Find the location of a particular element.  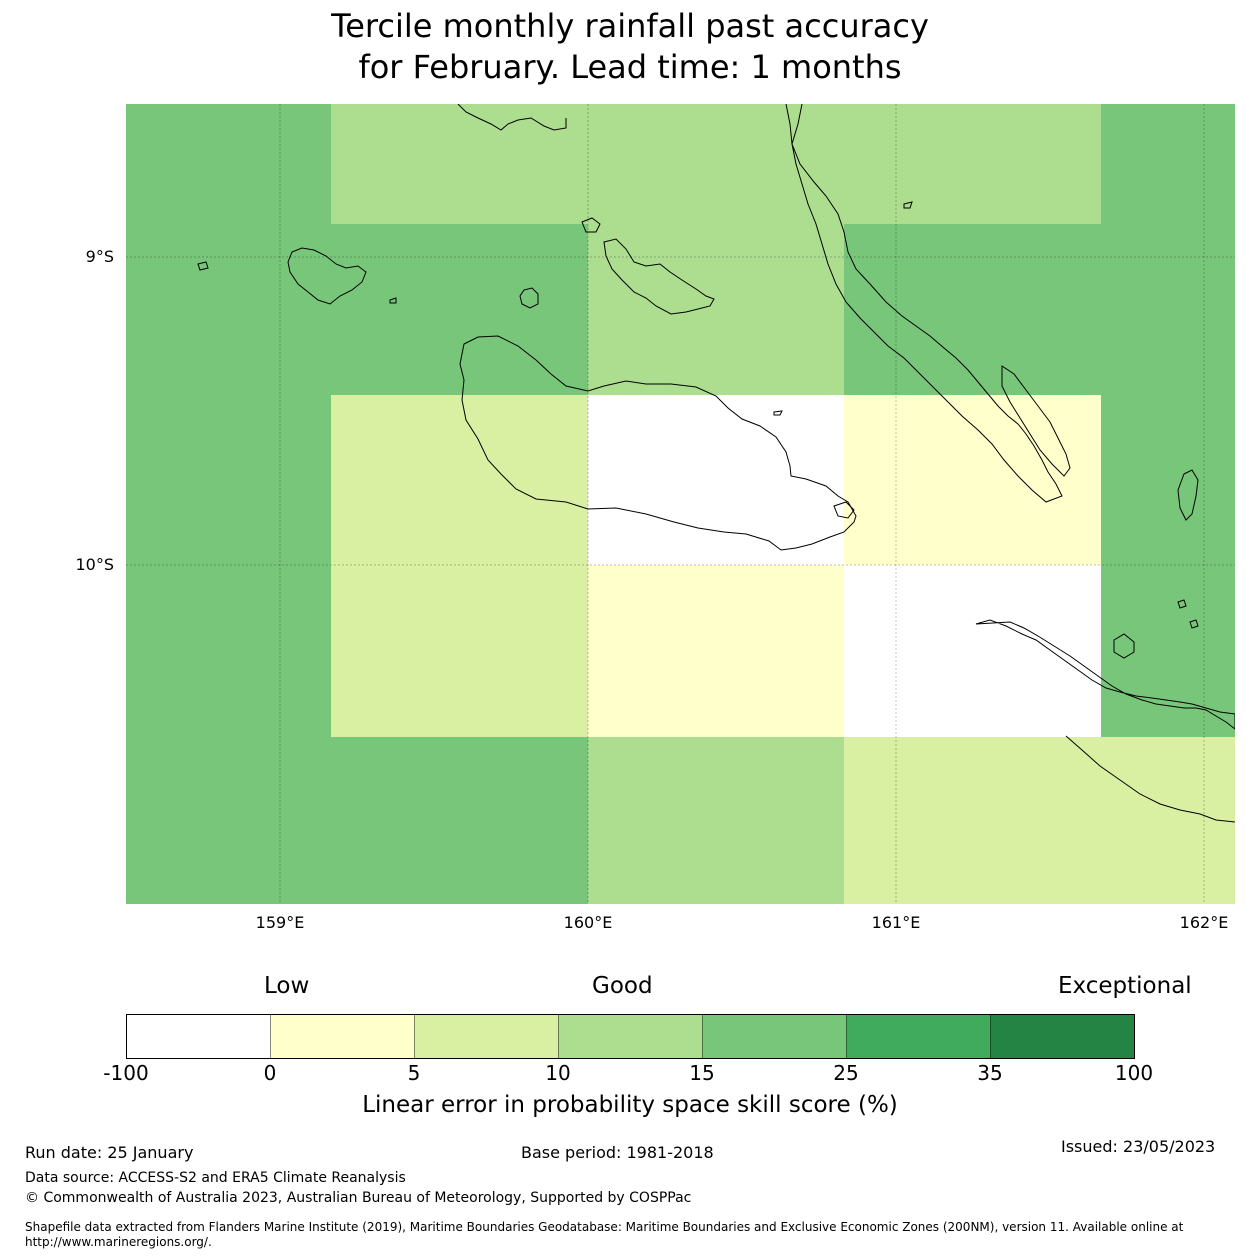

grid-cell-r1-c3 is located at coordinates (972, 309).